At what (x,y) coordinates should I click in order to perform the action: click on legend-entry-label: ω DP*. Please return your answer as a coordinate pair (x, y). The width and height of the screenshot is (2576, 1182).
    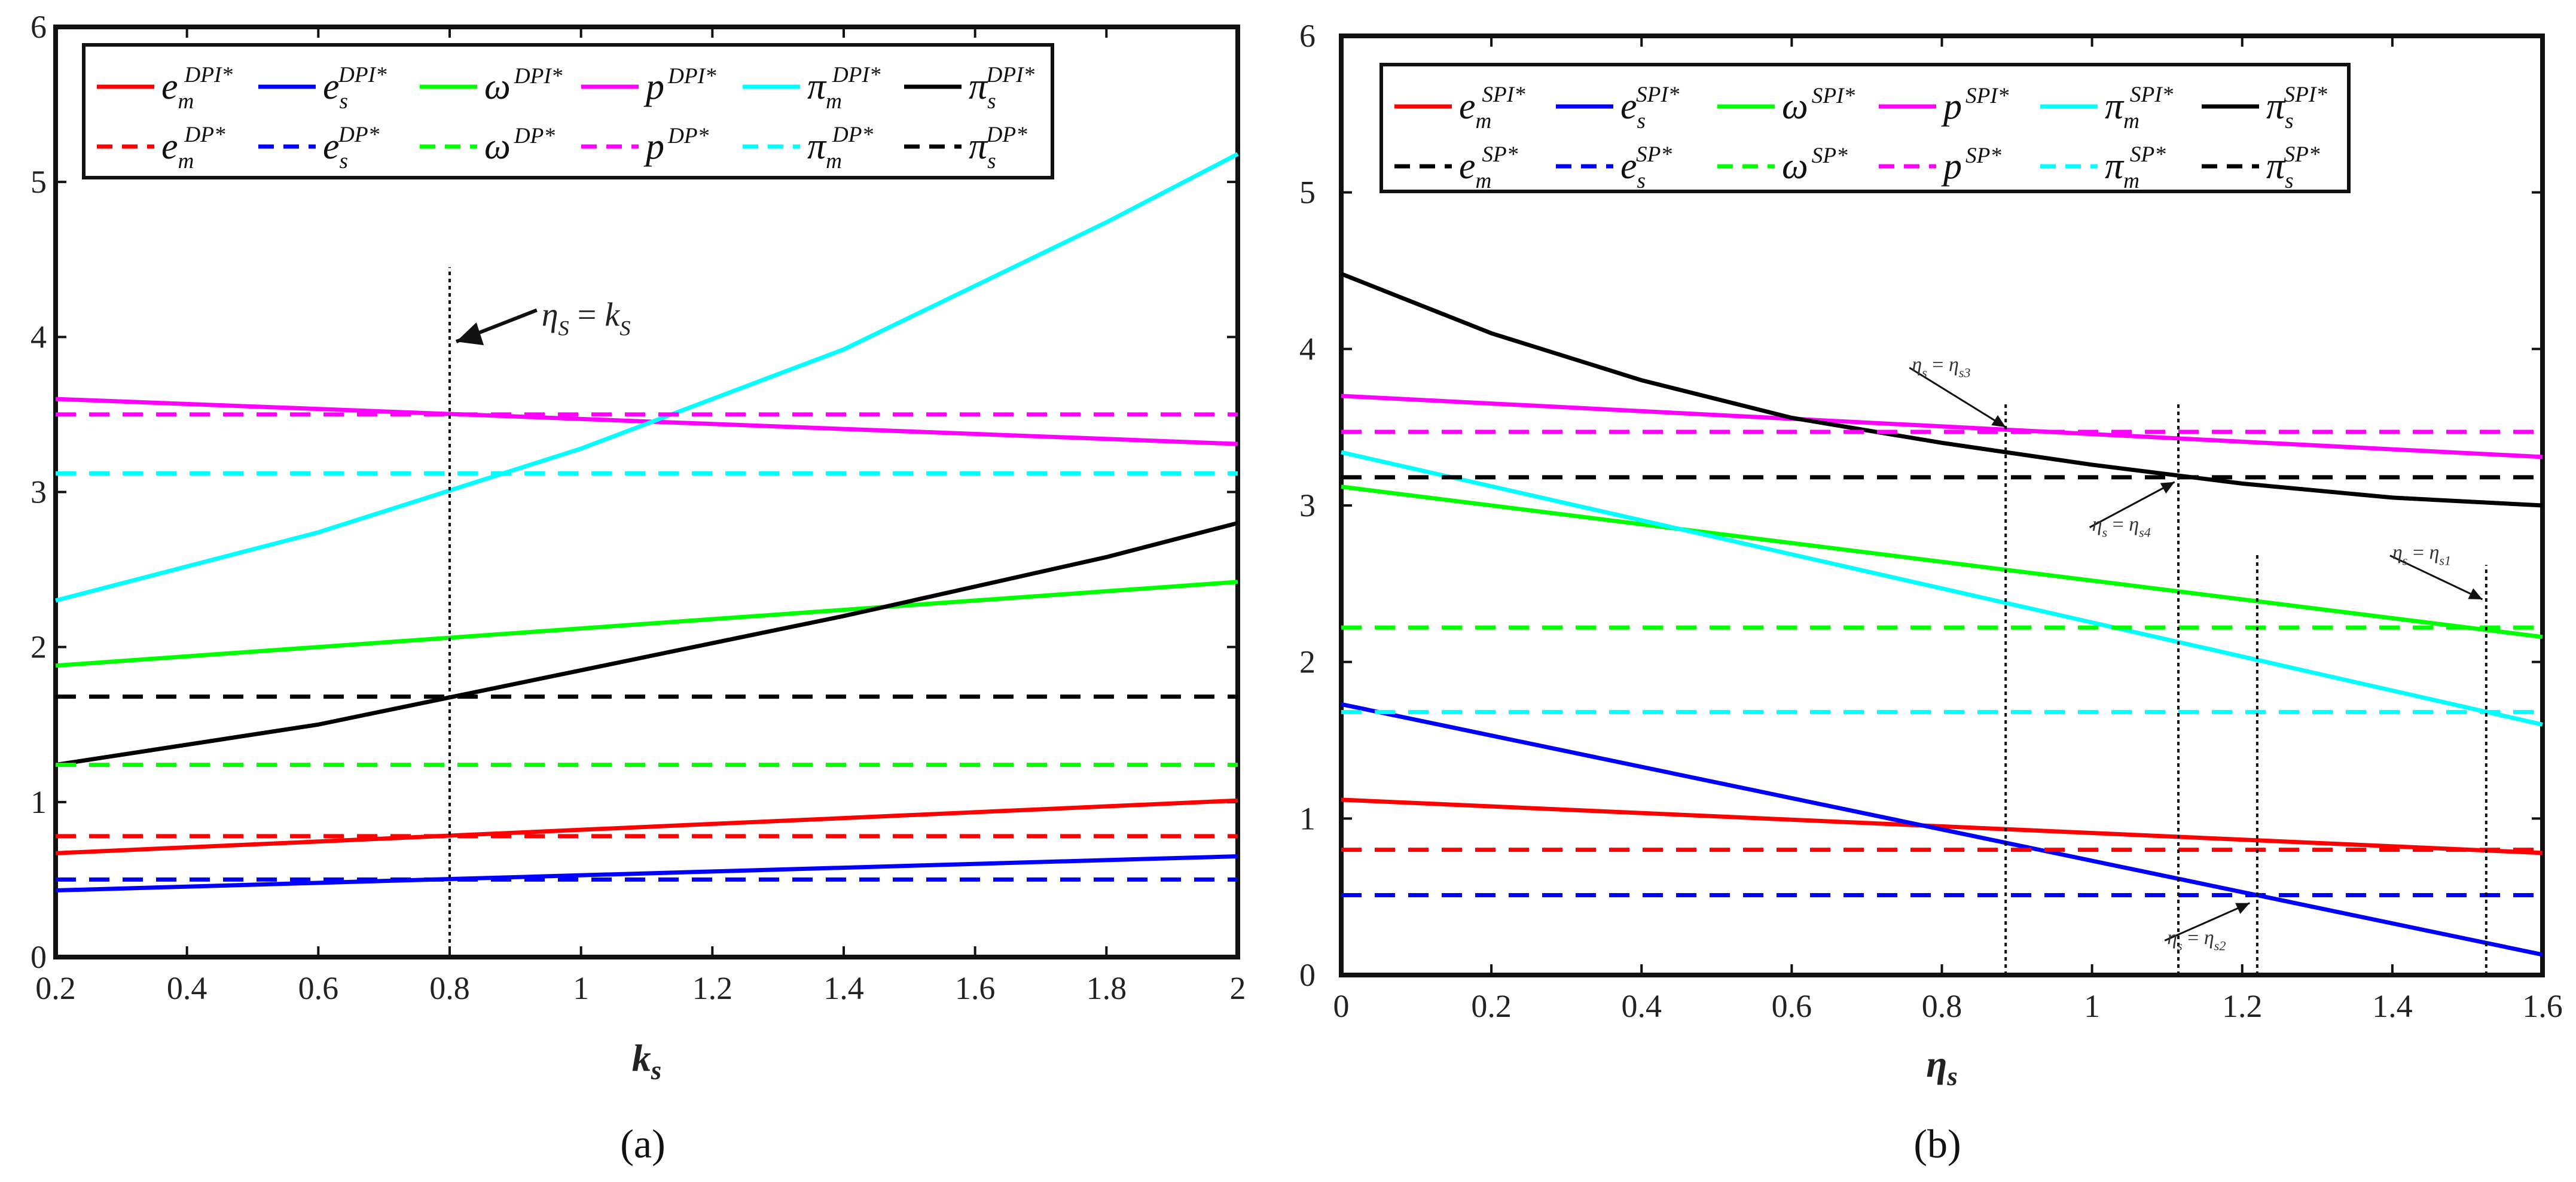
    Looking at the image, I should click on (519, 145).